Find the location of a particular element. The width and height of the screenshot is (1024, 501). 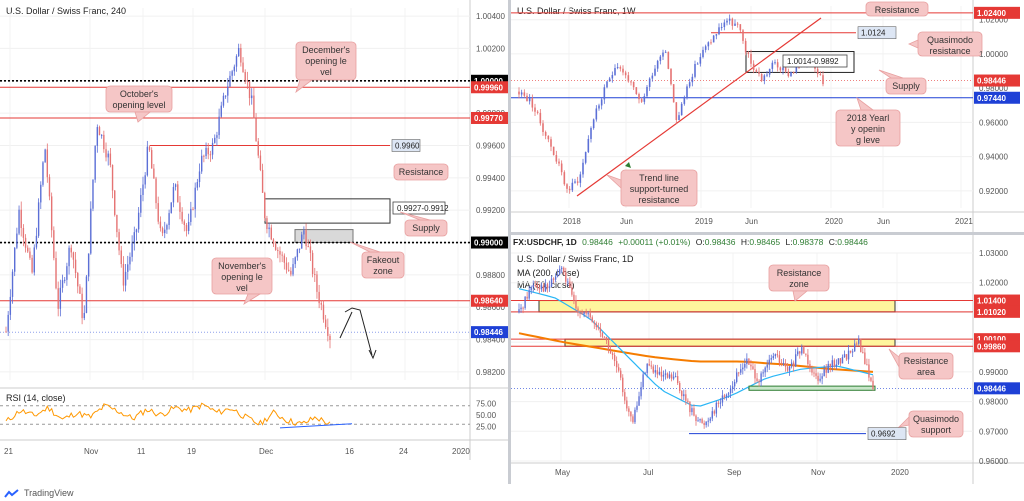

y-tick-label: 0.97000 is located at coordinates (993, 431).